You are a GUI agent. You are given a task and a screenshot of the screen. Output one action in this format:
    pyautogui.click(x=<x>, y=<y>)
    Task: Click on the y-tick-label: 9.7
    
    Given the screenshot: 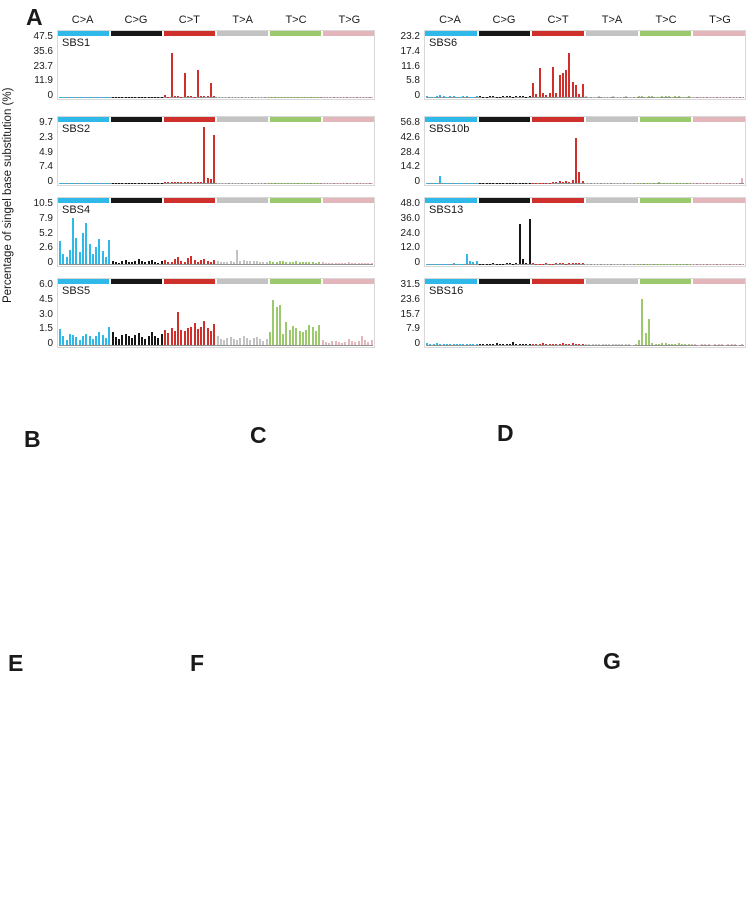 What is the action you would take?
    pyautogui.click(x=46, y=122)
    